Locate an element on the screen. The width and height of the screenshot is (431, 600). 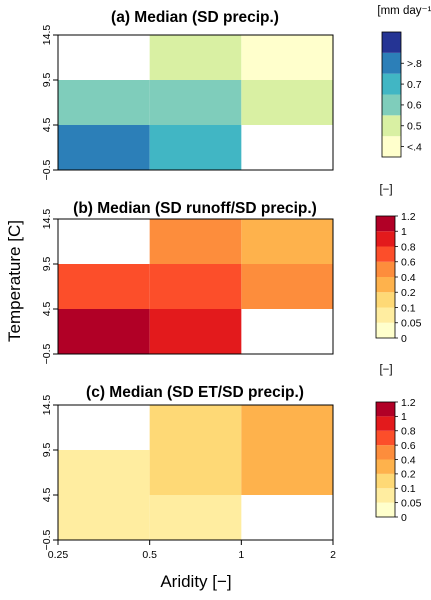
legend-label-a-2: 0.6 is located at coordinates (414, 106).